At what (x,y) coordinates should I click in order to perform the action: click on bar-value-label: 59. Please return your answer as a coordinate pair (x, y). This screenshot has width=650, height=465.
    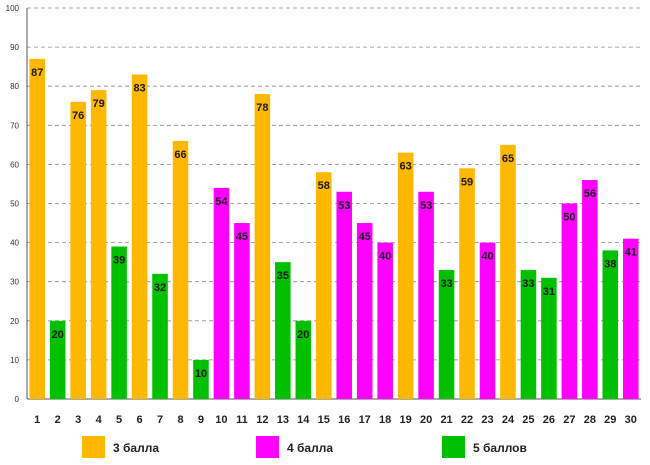
    Looking at the image, I should click on (467, 182).